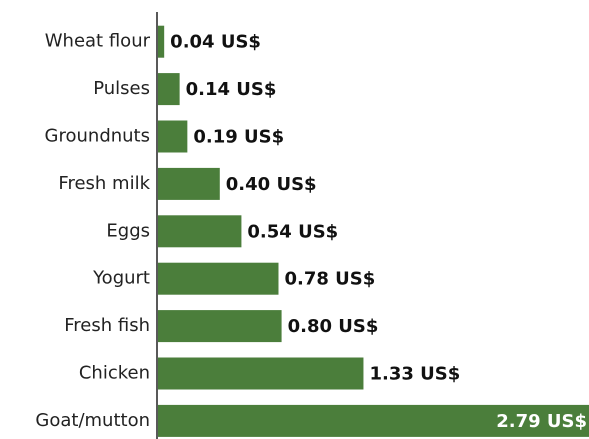 The height and width of the screenshot is (439, 589). Describe the element at coordinates (114, 373) in the screenshot. I see `category-label: Chicken` at that location.